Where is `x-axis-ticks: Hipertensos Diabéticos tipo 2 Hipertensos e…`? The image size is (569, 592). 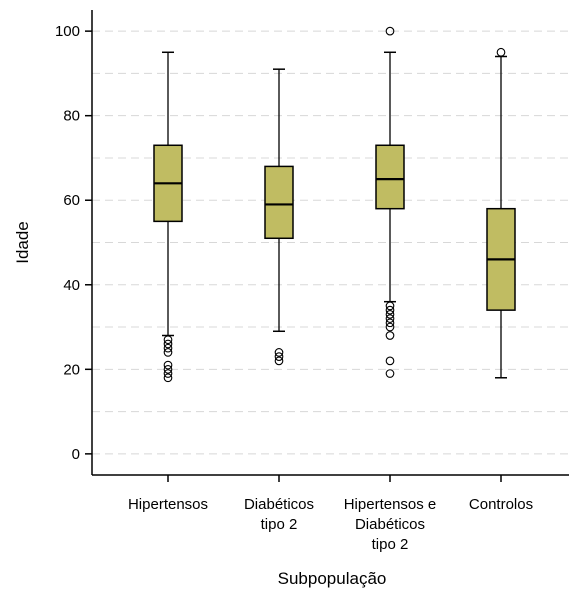 x-axis-ticks: Hipertensos Diabéticos tipo 2 Hipertensos e… is located at coordinates (330, 514).